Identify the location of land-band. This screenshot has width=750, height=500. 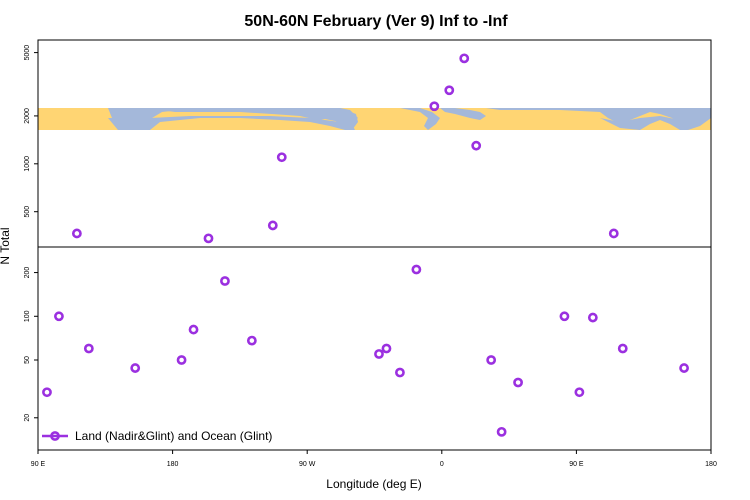
(374, 119).